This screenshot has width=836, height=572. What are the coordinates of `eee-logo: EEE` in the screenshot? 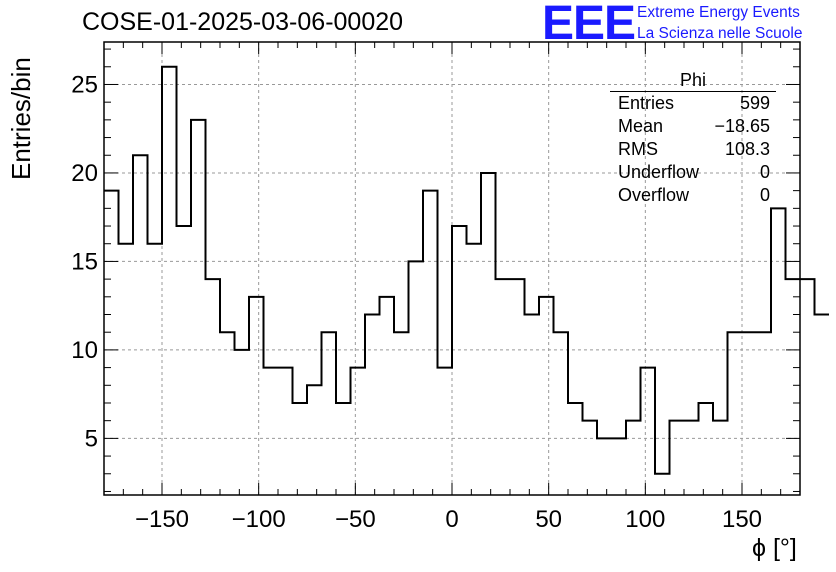 It's located at (589, 25).